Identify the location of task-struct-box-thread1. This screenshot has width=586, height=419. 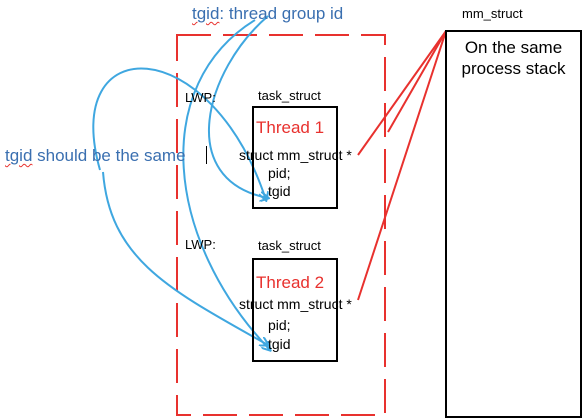
(295, 157).